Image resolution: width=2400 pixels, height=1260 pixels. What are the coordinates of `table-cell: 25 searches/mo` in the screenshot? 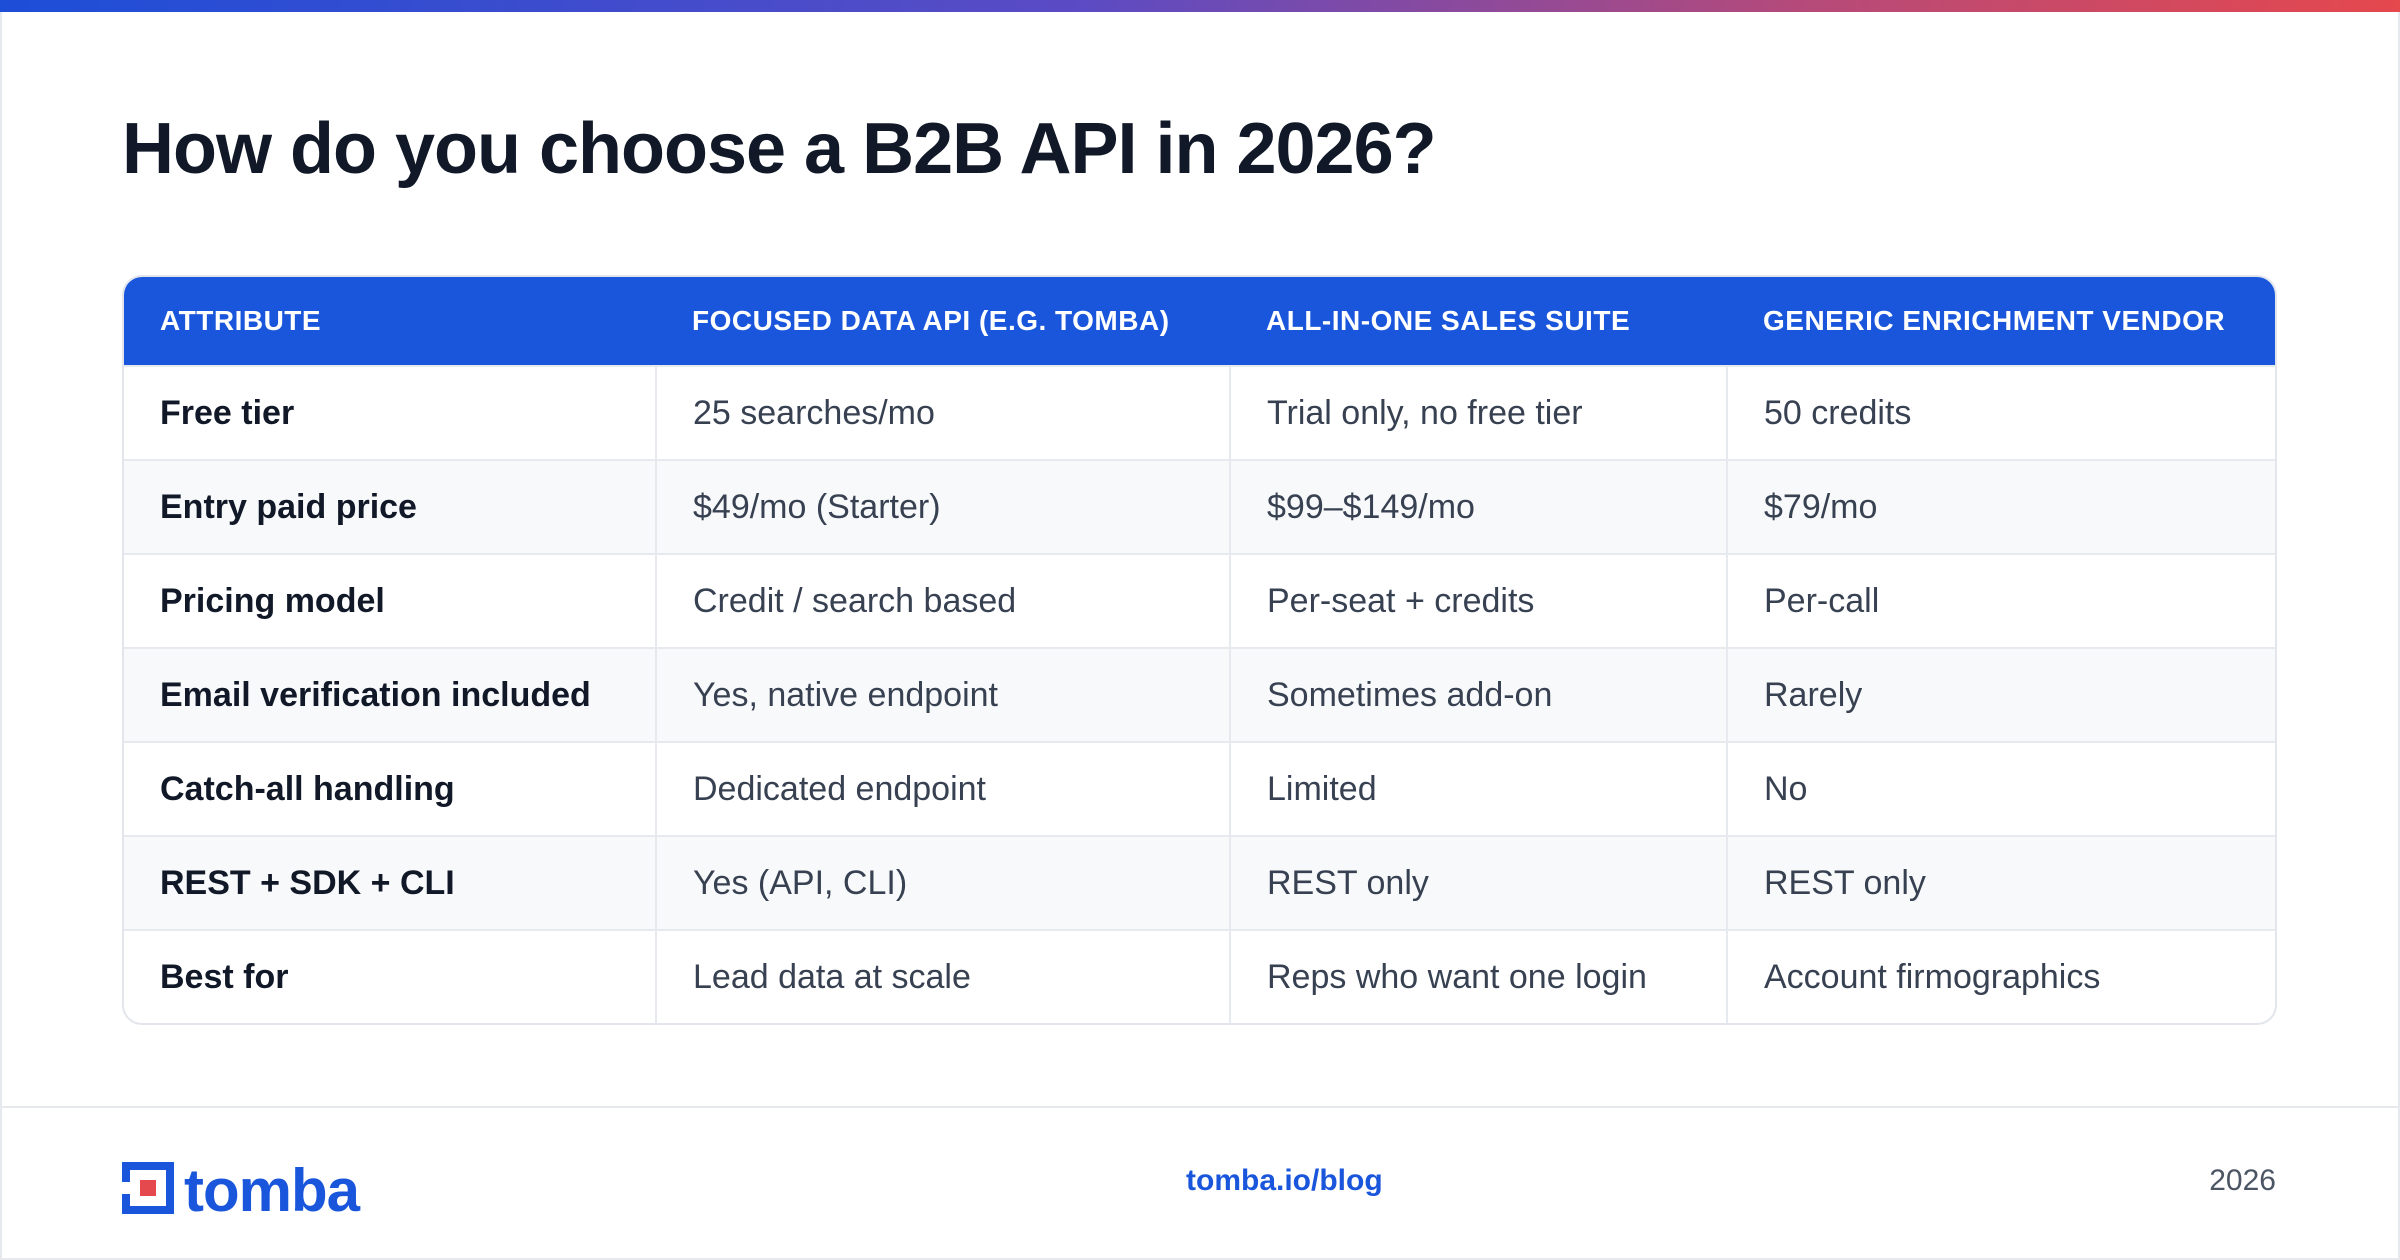 It's located at (943, 413).